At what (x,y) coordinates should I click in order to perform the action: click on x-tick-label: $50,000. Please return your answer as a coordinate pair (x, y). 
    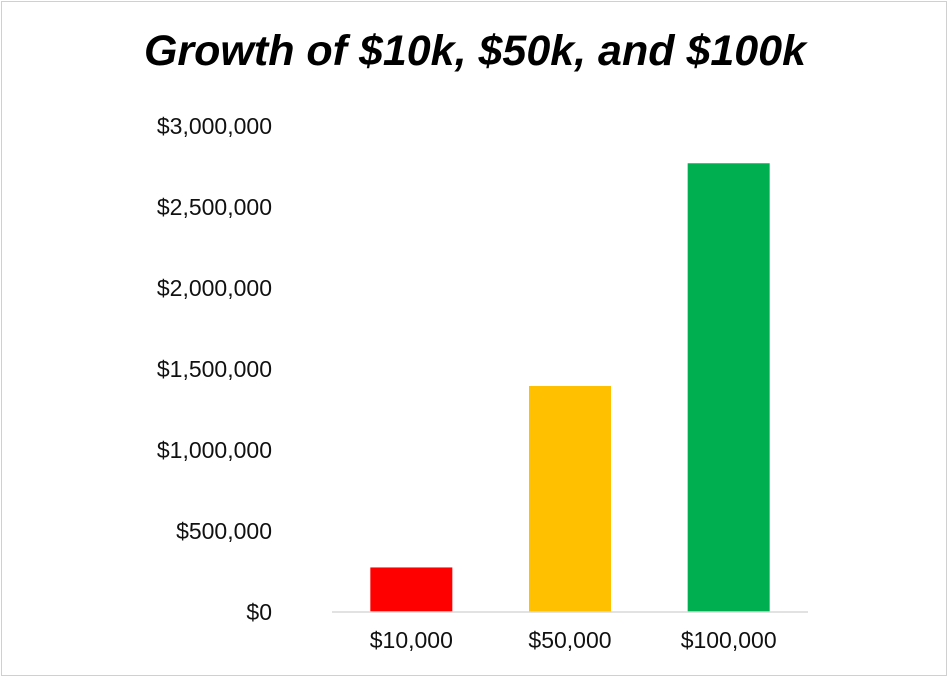
    Looking at the image, I should click on (569, 640).